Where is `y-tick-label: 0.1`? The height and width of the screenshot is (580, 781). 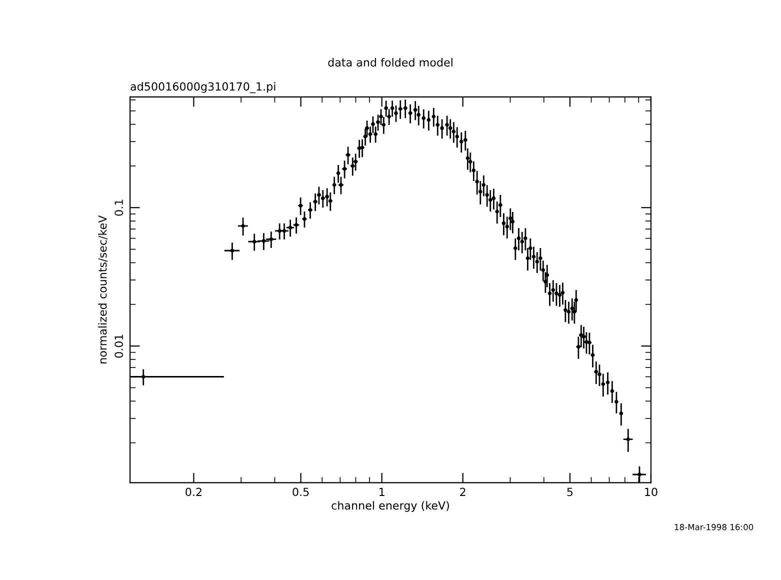
y-tick-label: 0.1 is located at coordinates (119, 208).